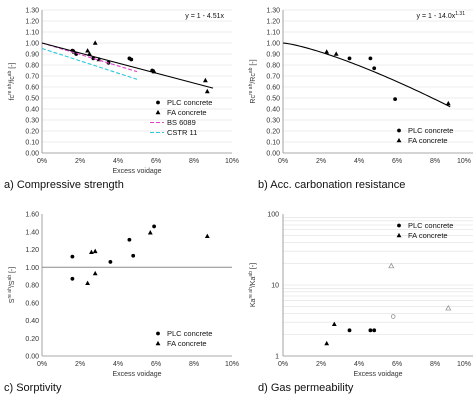  What do you see at coordinates (275, 286) in the screenshot?
I see `y-tick-label: 10` at bounding box center [275, 286].